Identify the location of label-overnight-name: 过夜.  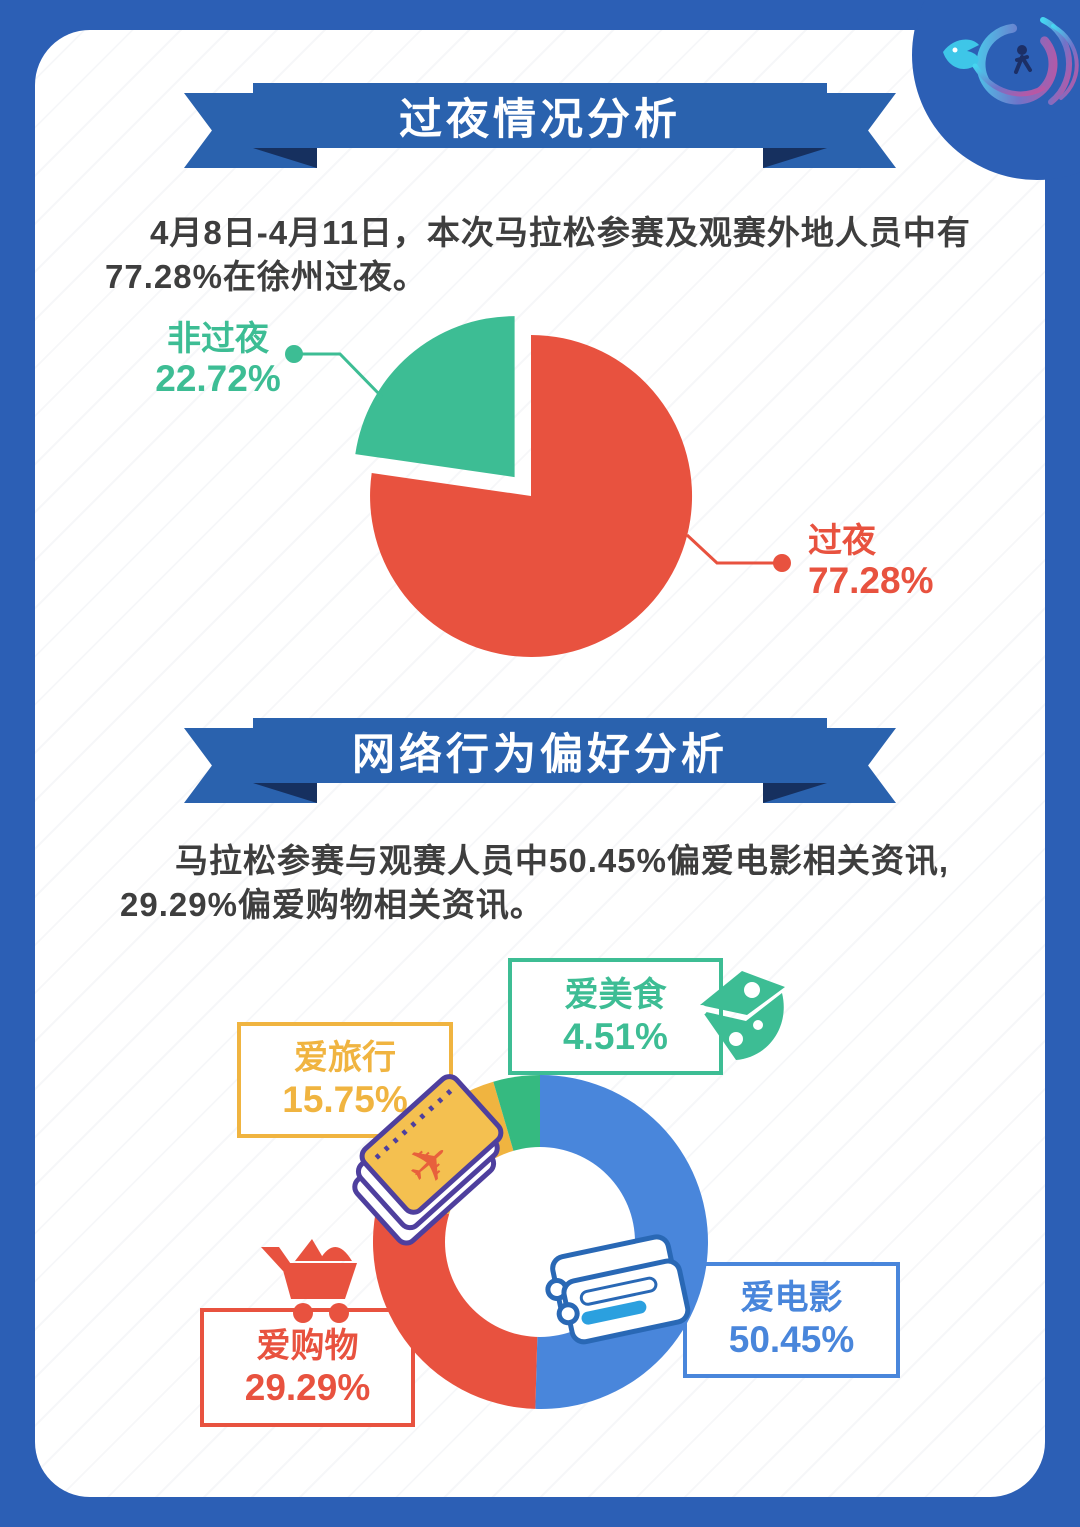
(842, 541).